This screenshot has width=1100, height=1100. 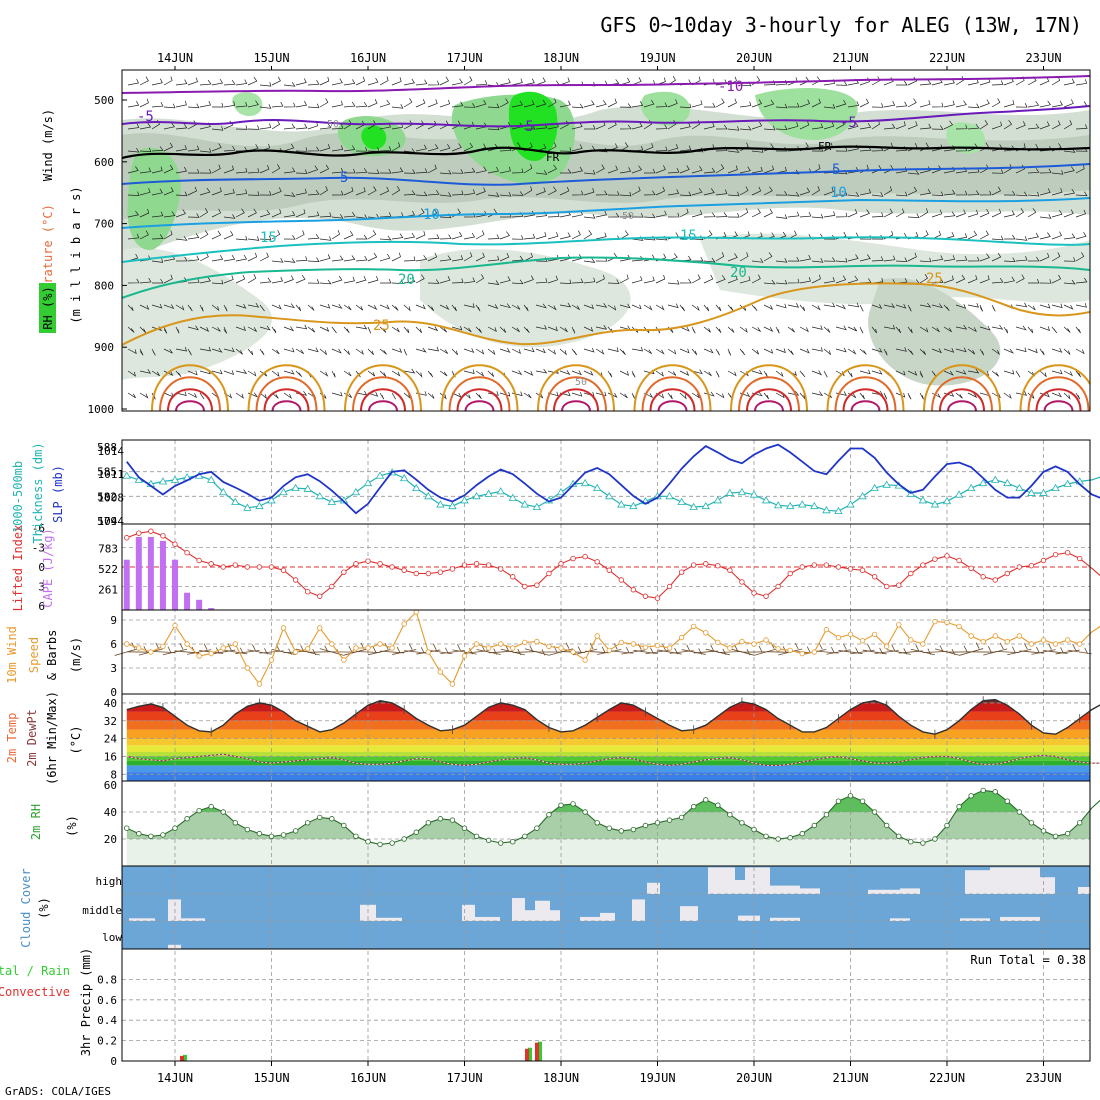 What do you see at coordinates (769, 399) in the screenshot?
I see `warm-isotherm-bubble` at bounding box center [769, 399].